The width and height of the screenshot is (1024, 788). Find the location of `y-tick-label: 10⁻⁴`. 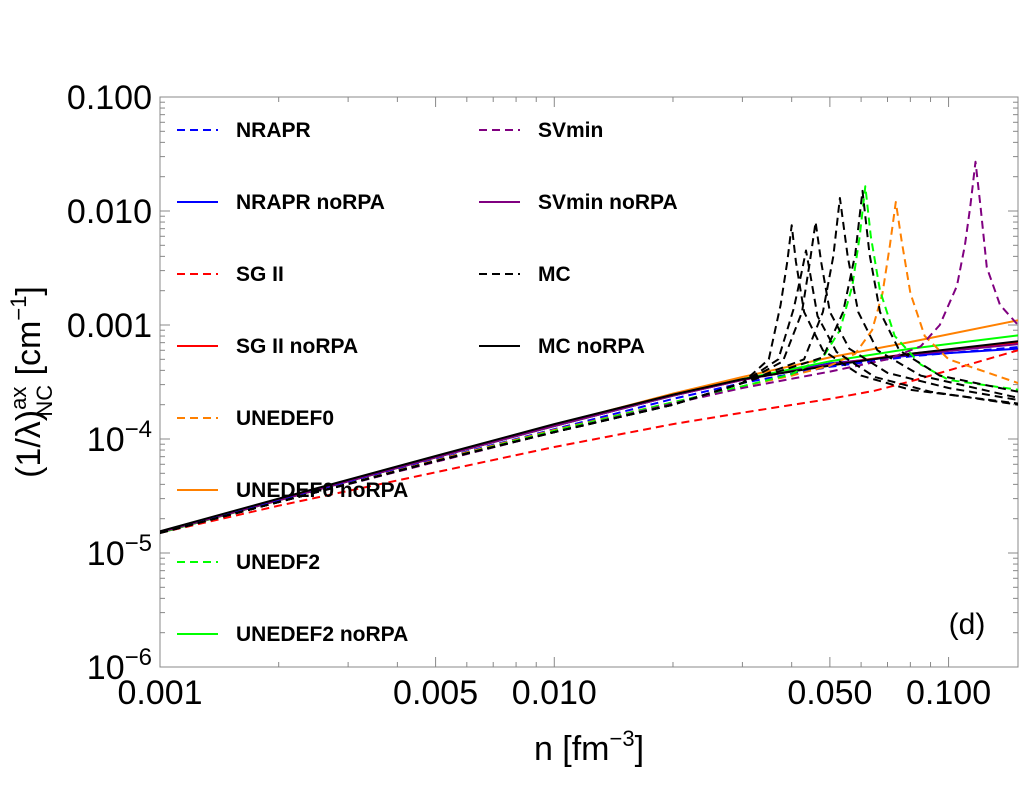

y-tick-label: 10⁻⁴ is located at coordinates (119, 437).